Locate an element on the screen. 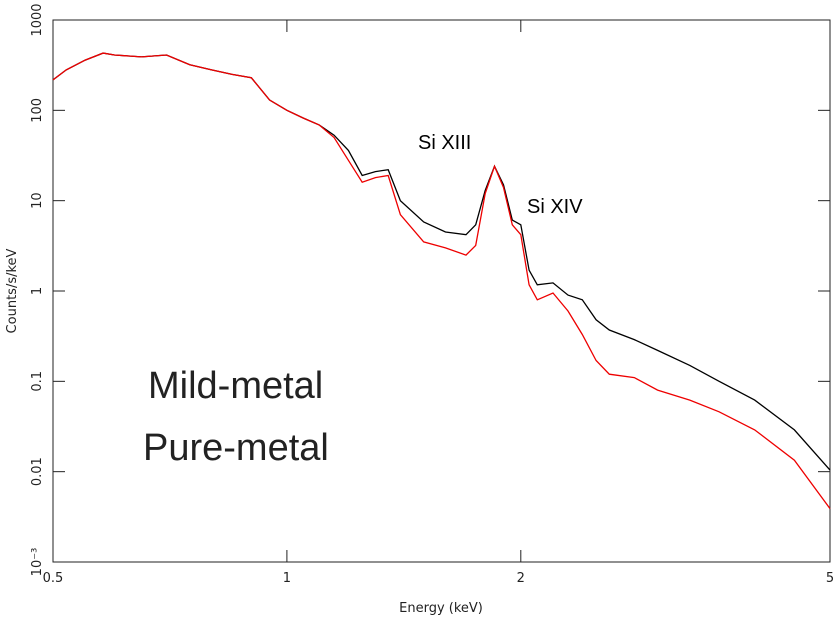  x-tick-label: 0.5 is located at coordinates (53, 578).